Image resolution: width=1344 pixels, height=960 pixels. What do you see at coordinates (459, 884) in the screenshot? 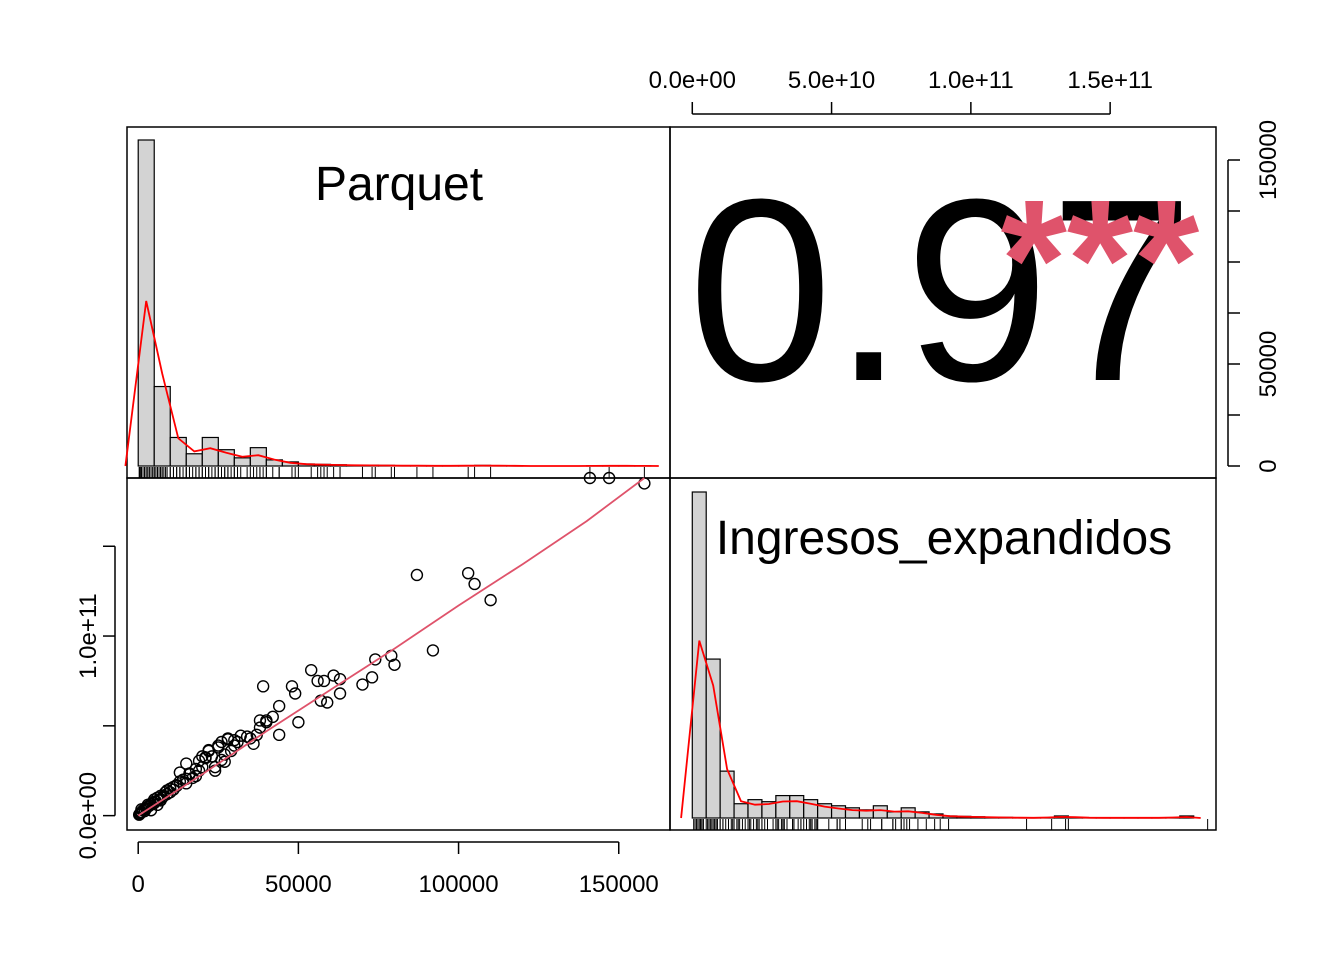
I see `bottom-axis-tick-label: 100000` at bounding box center [459, 884].